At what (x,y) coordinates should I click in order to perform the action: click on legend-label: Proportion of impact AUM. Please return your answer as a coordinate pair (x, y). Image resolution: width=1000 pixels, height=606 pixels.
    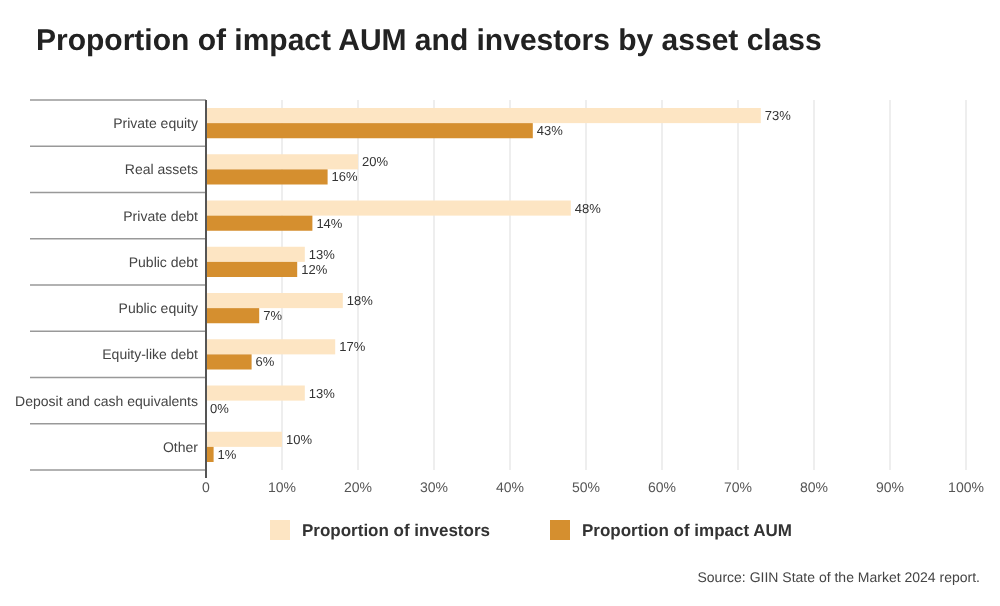
    Looking at the image, I should click on (687, 529).